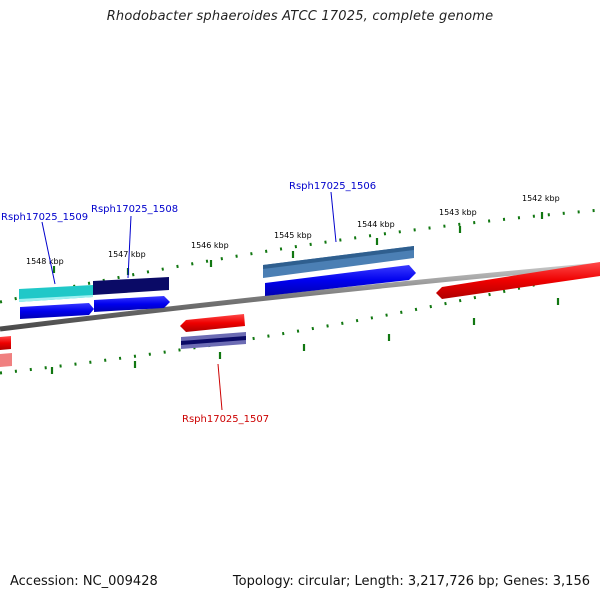  Describe the element at coordinates (5, 343) in the screenshot. I see `gene-arrow-left-edge` at that location.